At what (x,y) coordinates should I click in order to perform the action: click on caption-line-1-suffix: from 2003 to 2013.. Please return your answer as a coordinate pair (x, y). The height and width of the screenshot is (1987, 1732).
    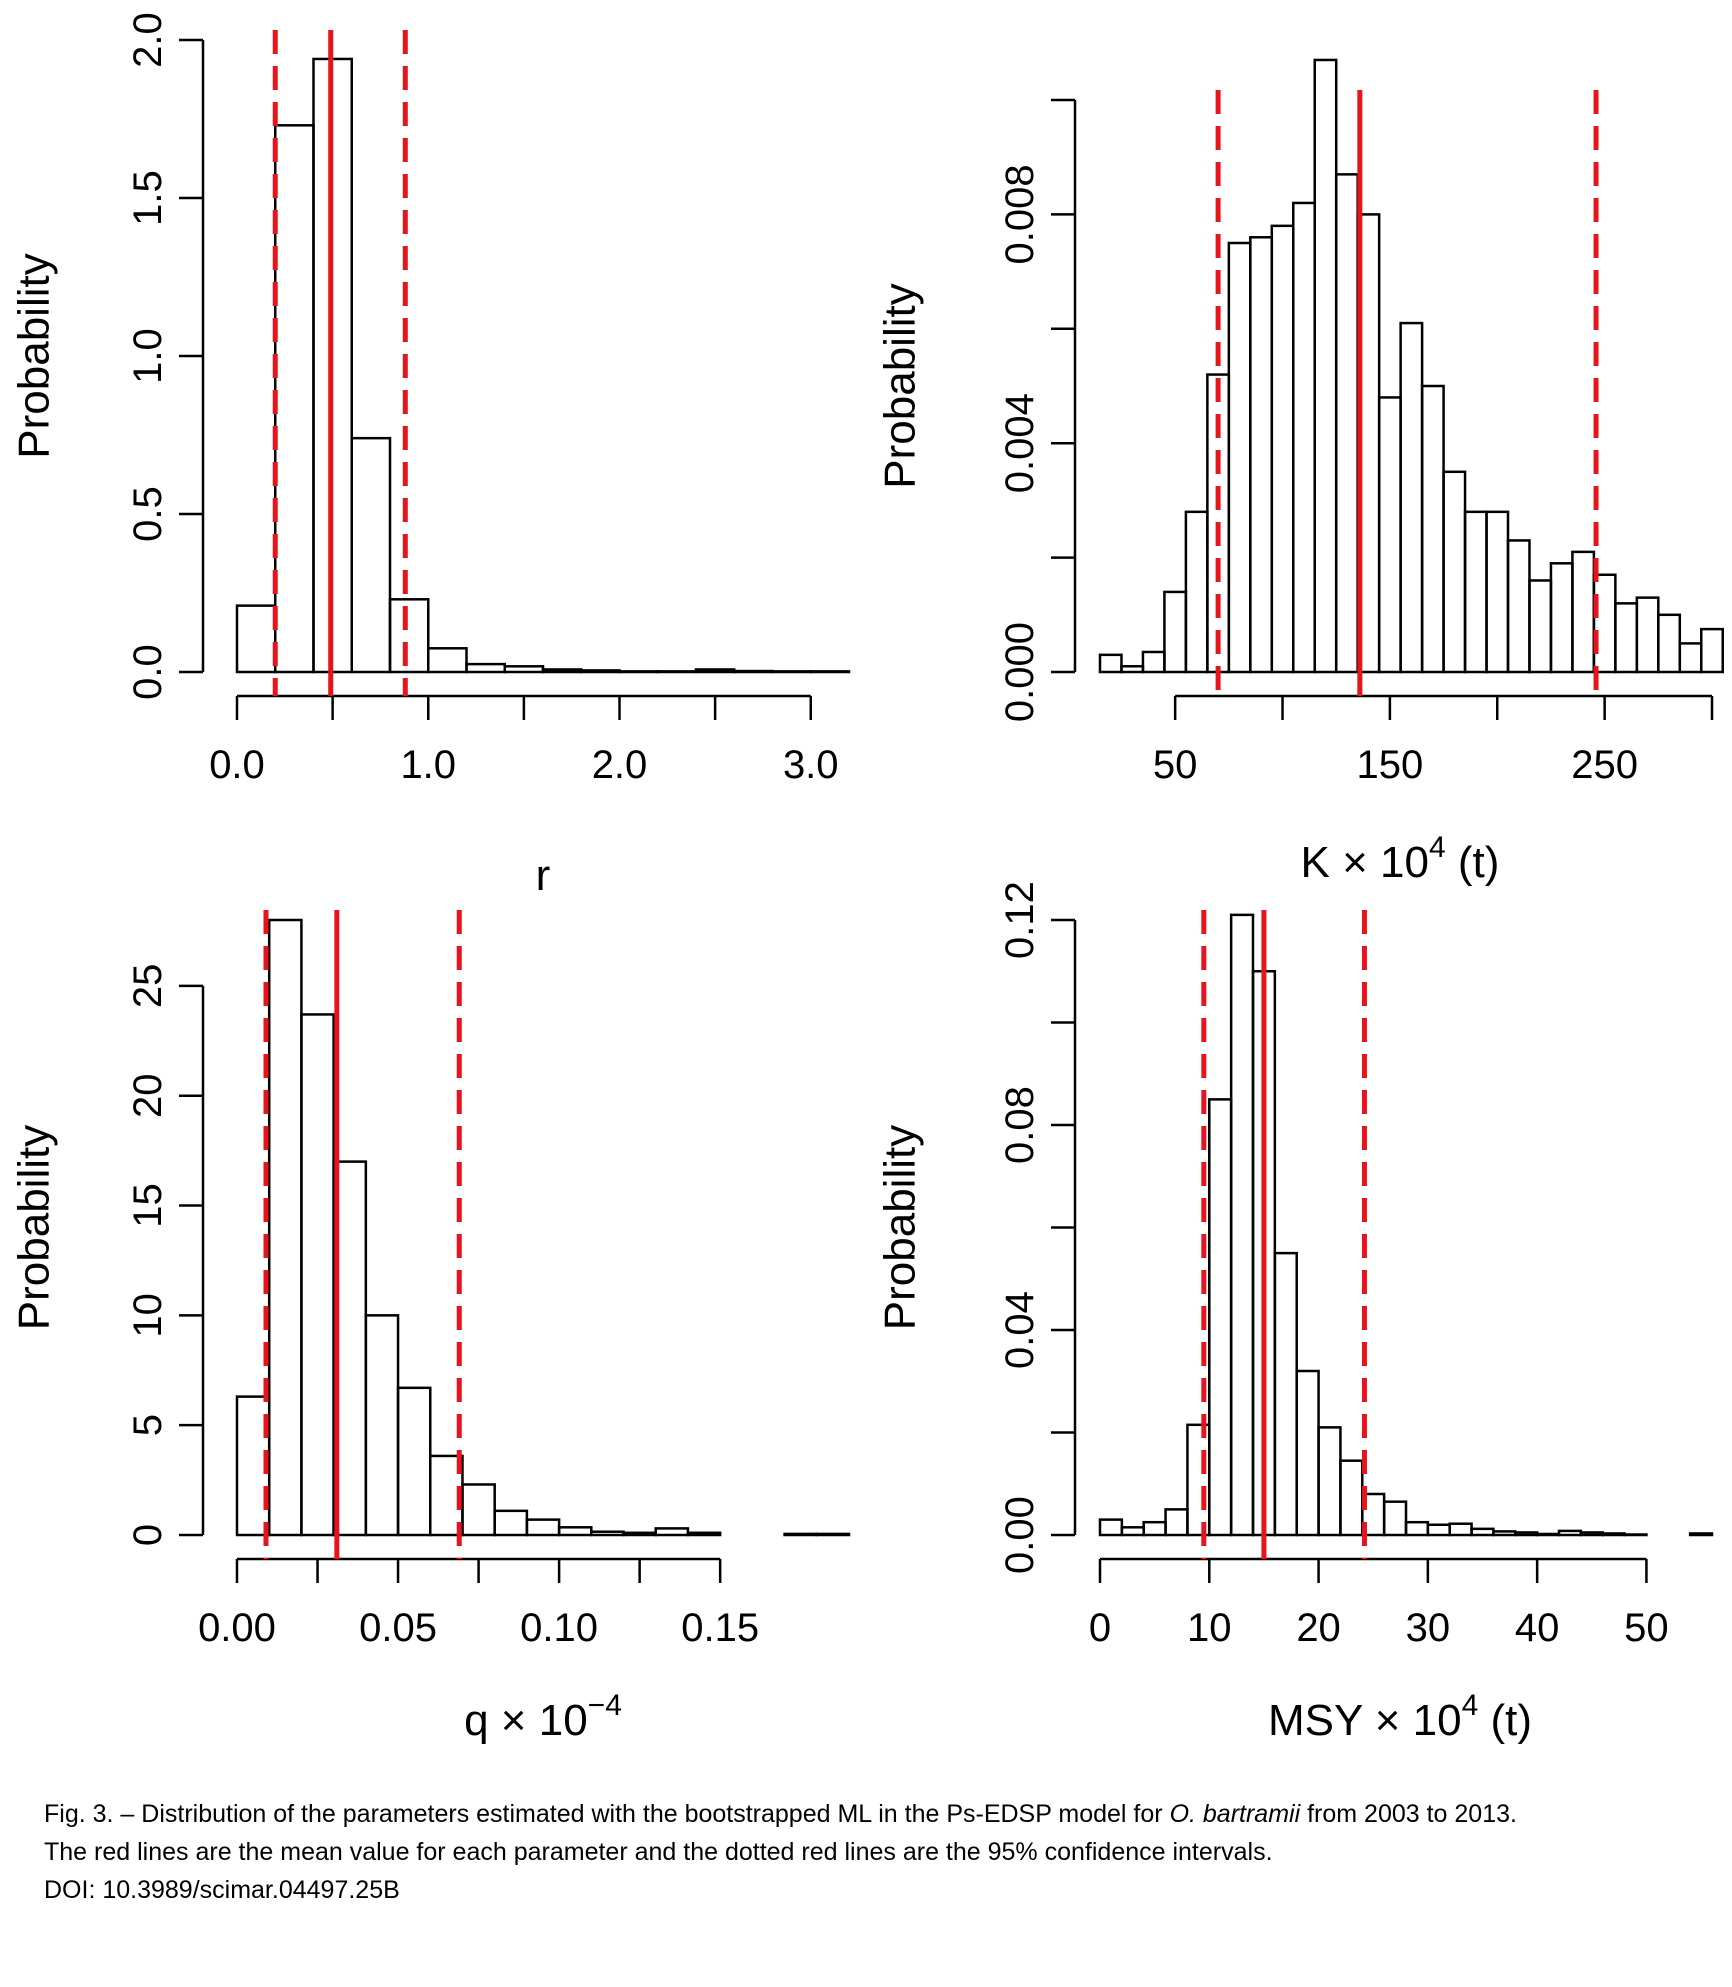
    Looking at the image, I should click on (1408, 1814).